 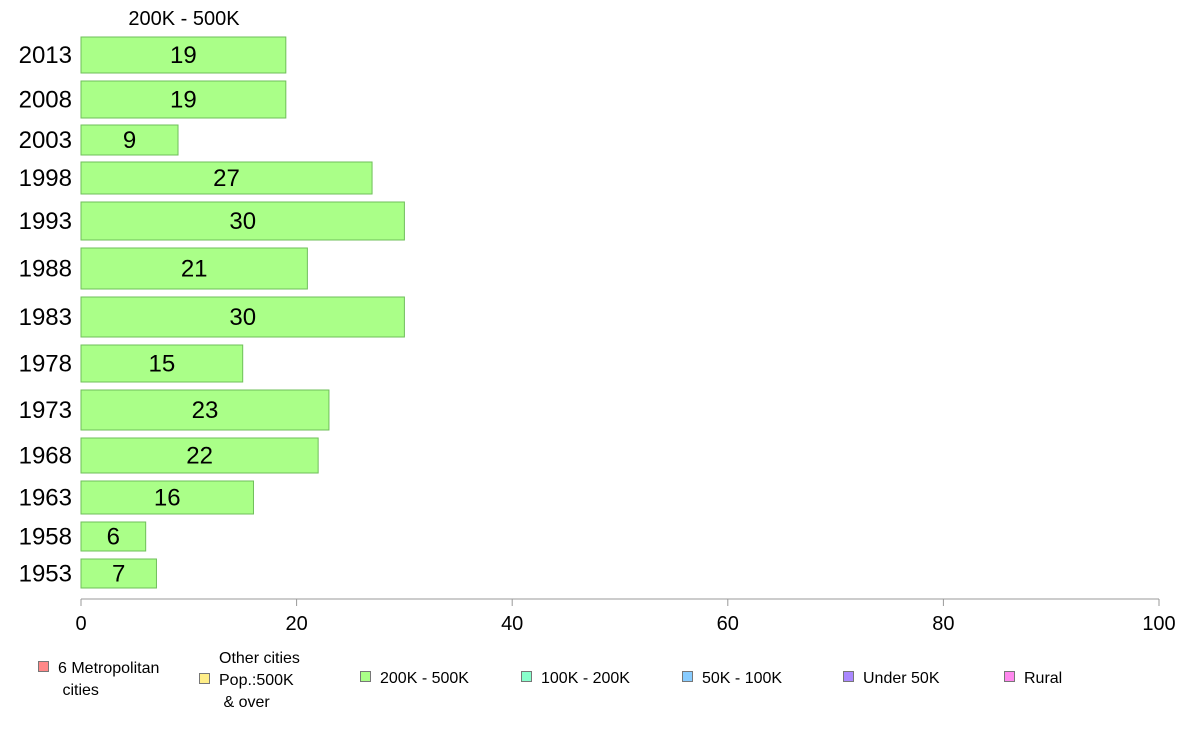 What do you see at coordinates (45, 221) in the screenshot?
I see `y-tick-label-1993: 1993` at bounding box center [45, 221].